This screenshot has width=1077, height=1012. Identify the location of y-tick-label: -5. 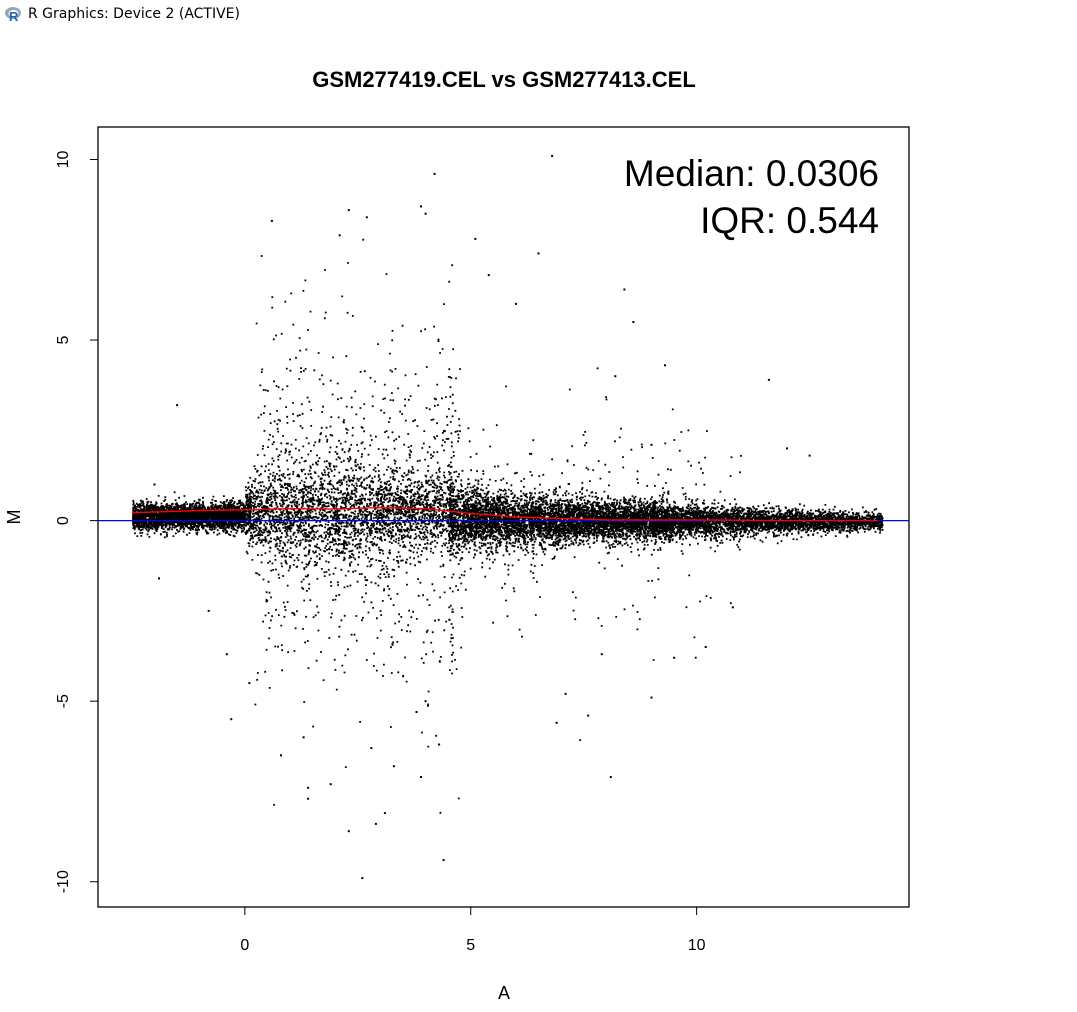
(63, 701).